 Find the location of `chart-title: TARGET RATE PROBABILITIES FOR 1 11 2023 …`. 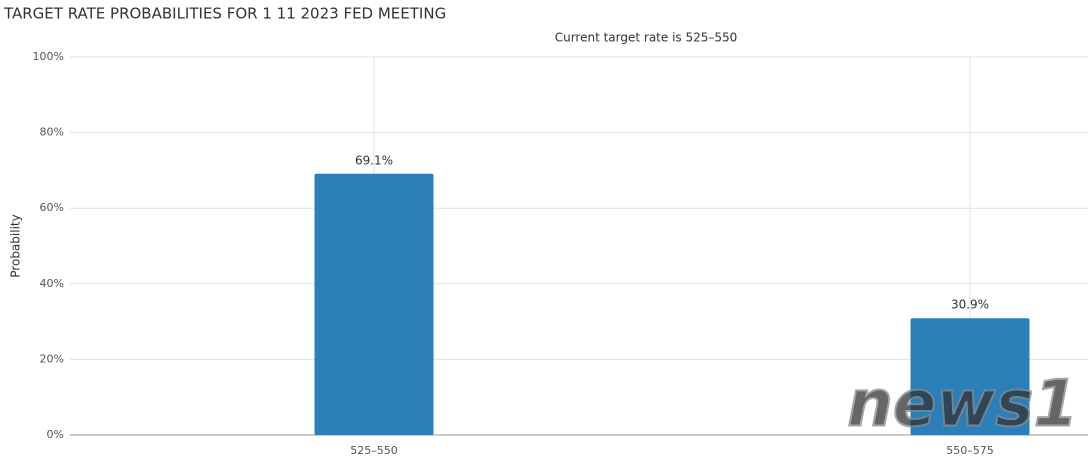

chart-title: TARGET RATE PROBABILITIES FOR 1 11 2023 … is located at coordinates (224, 14).